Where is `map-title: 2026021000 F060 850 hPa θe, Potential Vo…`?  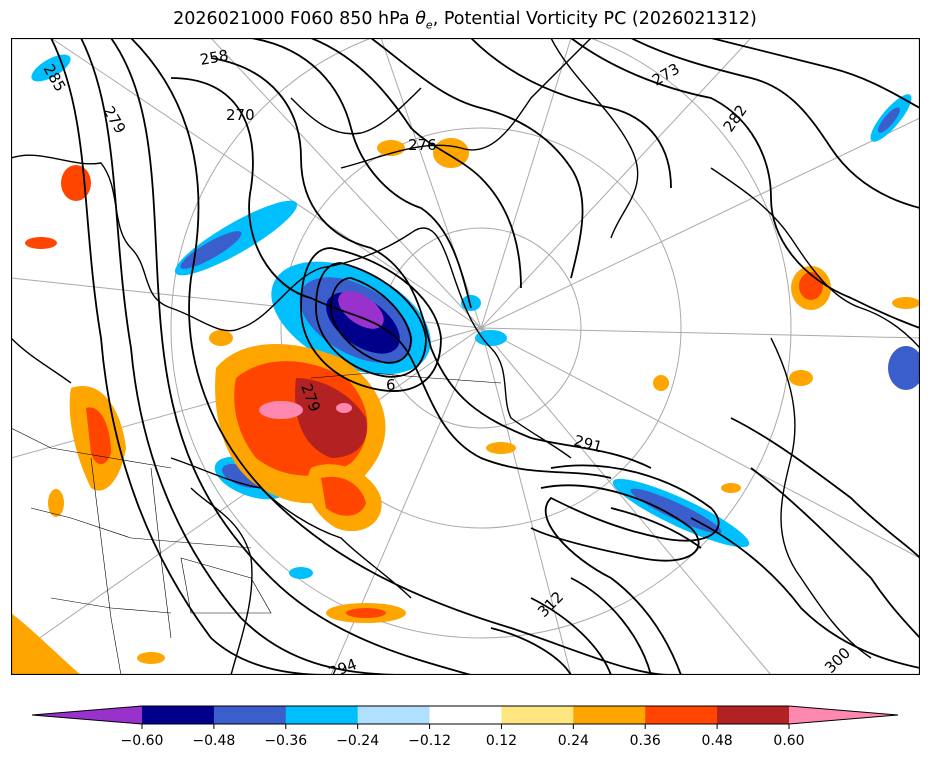 map-title: 2026021000 F060 850 hPa θe, Potential Vo… is located at coordinates (465, 20).